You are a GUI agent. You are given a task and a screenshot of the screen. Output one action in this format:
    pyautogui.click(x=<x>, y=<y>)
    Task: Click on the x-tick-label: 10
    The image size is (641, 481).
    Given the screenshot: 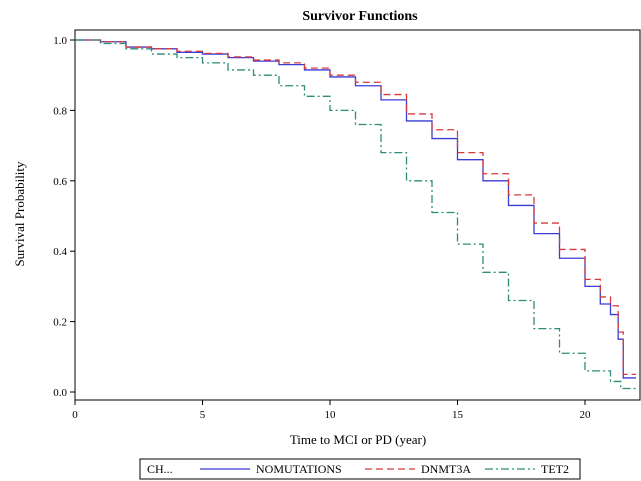 What is the action you would take?
    pyautogui.click(x=331, y=415)
    